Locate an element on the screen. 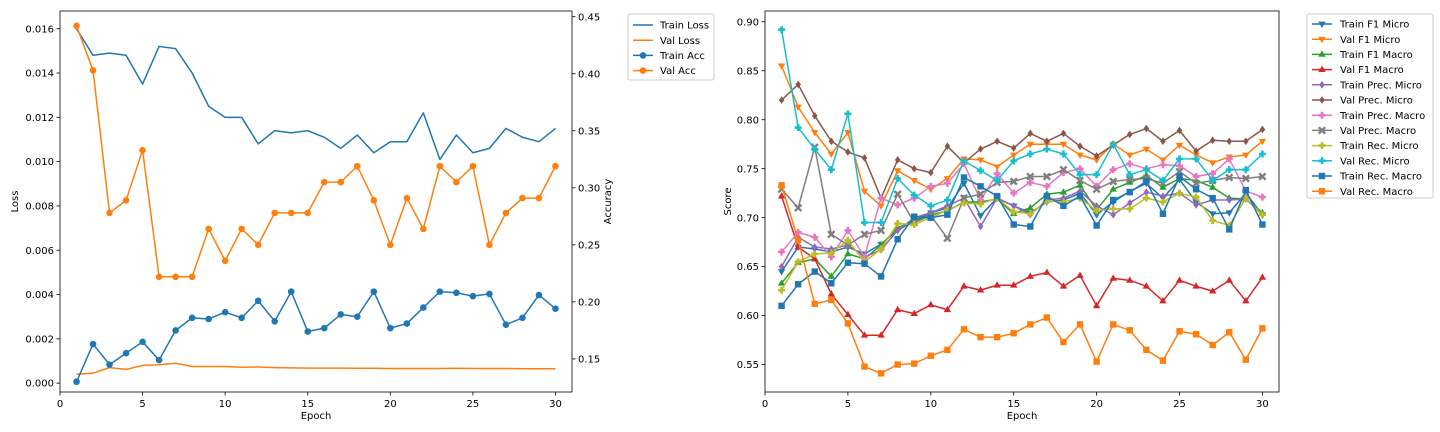 This screenshot has width=1440, height=432. line-val-f1-micro is located at coordinates (1021, 136).